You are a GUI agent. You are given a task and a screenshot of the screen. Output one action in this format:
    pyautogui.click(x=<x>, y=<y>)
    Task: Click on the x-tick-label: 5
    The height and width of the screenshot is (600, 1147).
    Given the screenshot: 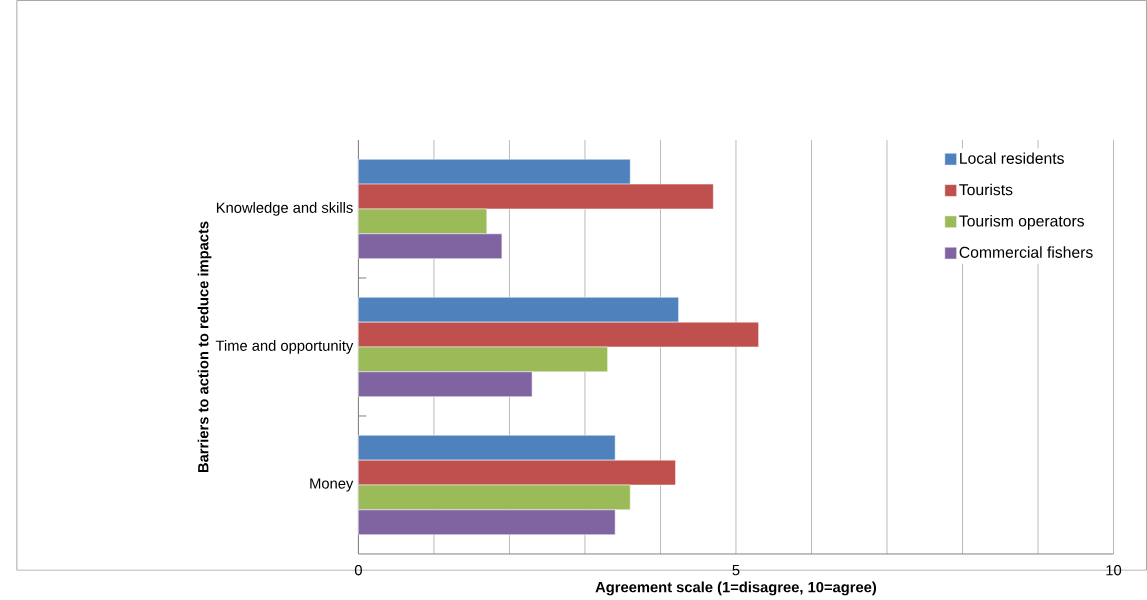 What is the action you would take?
    pyautogui.click(x=736, y=570)
    